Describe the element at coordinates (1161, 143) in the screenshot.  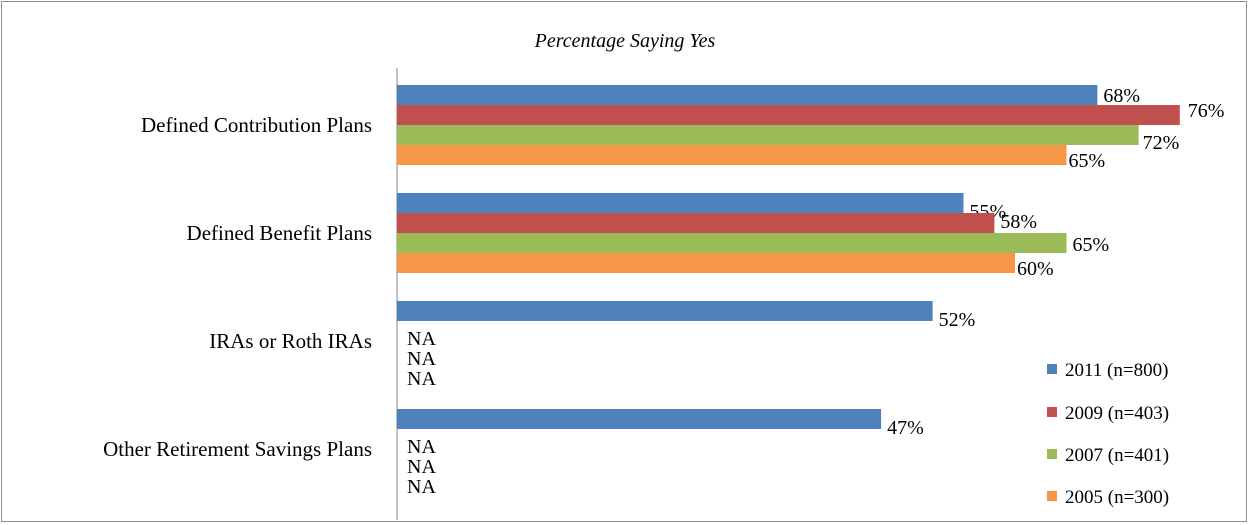
I see `data-label: 72%` at that location.